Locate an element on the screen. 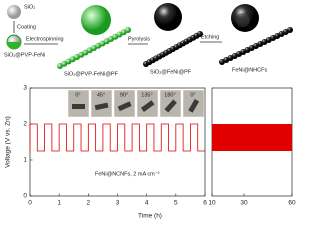 Image resolution: width=320 pixels, height=240 pixels. label: Electrospinning is located at coordinates (45, 39).